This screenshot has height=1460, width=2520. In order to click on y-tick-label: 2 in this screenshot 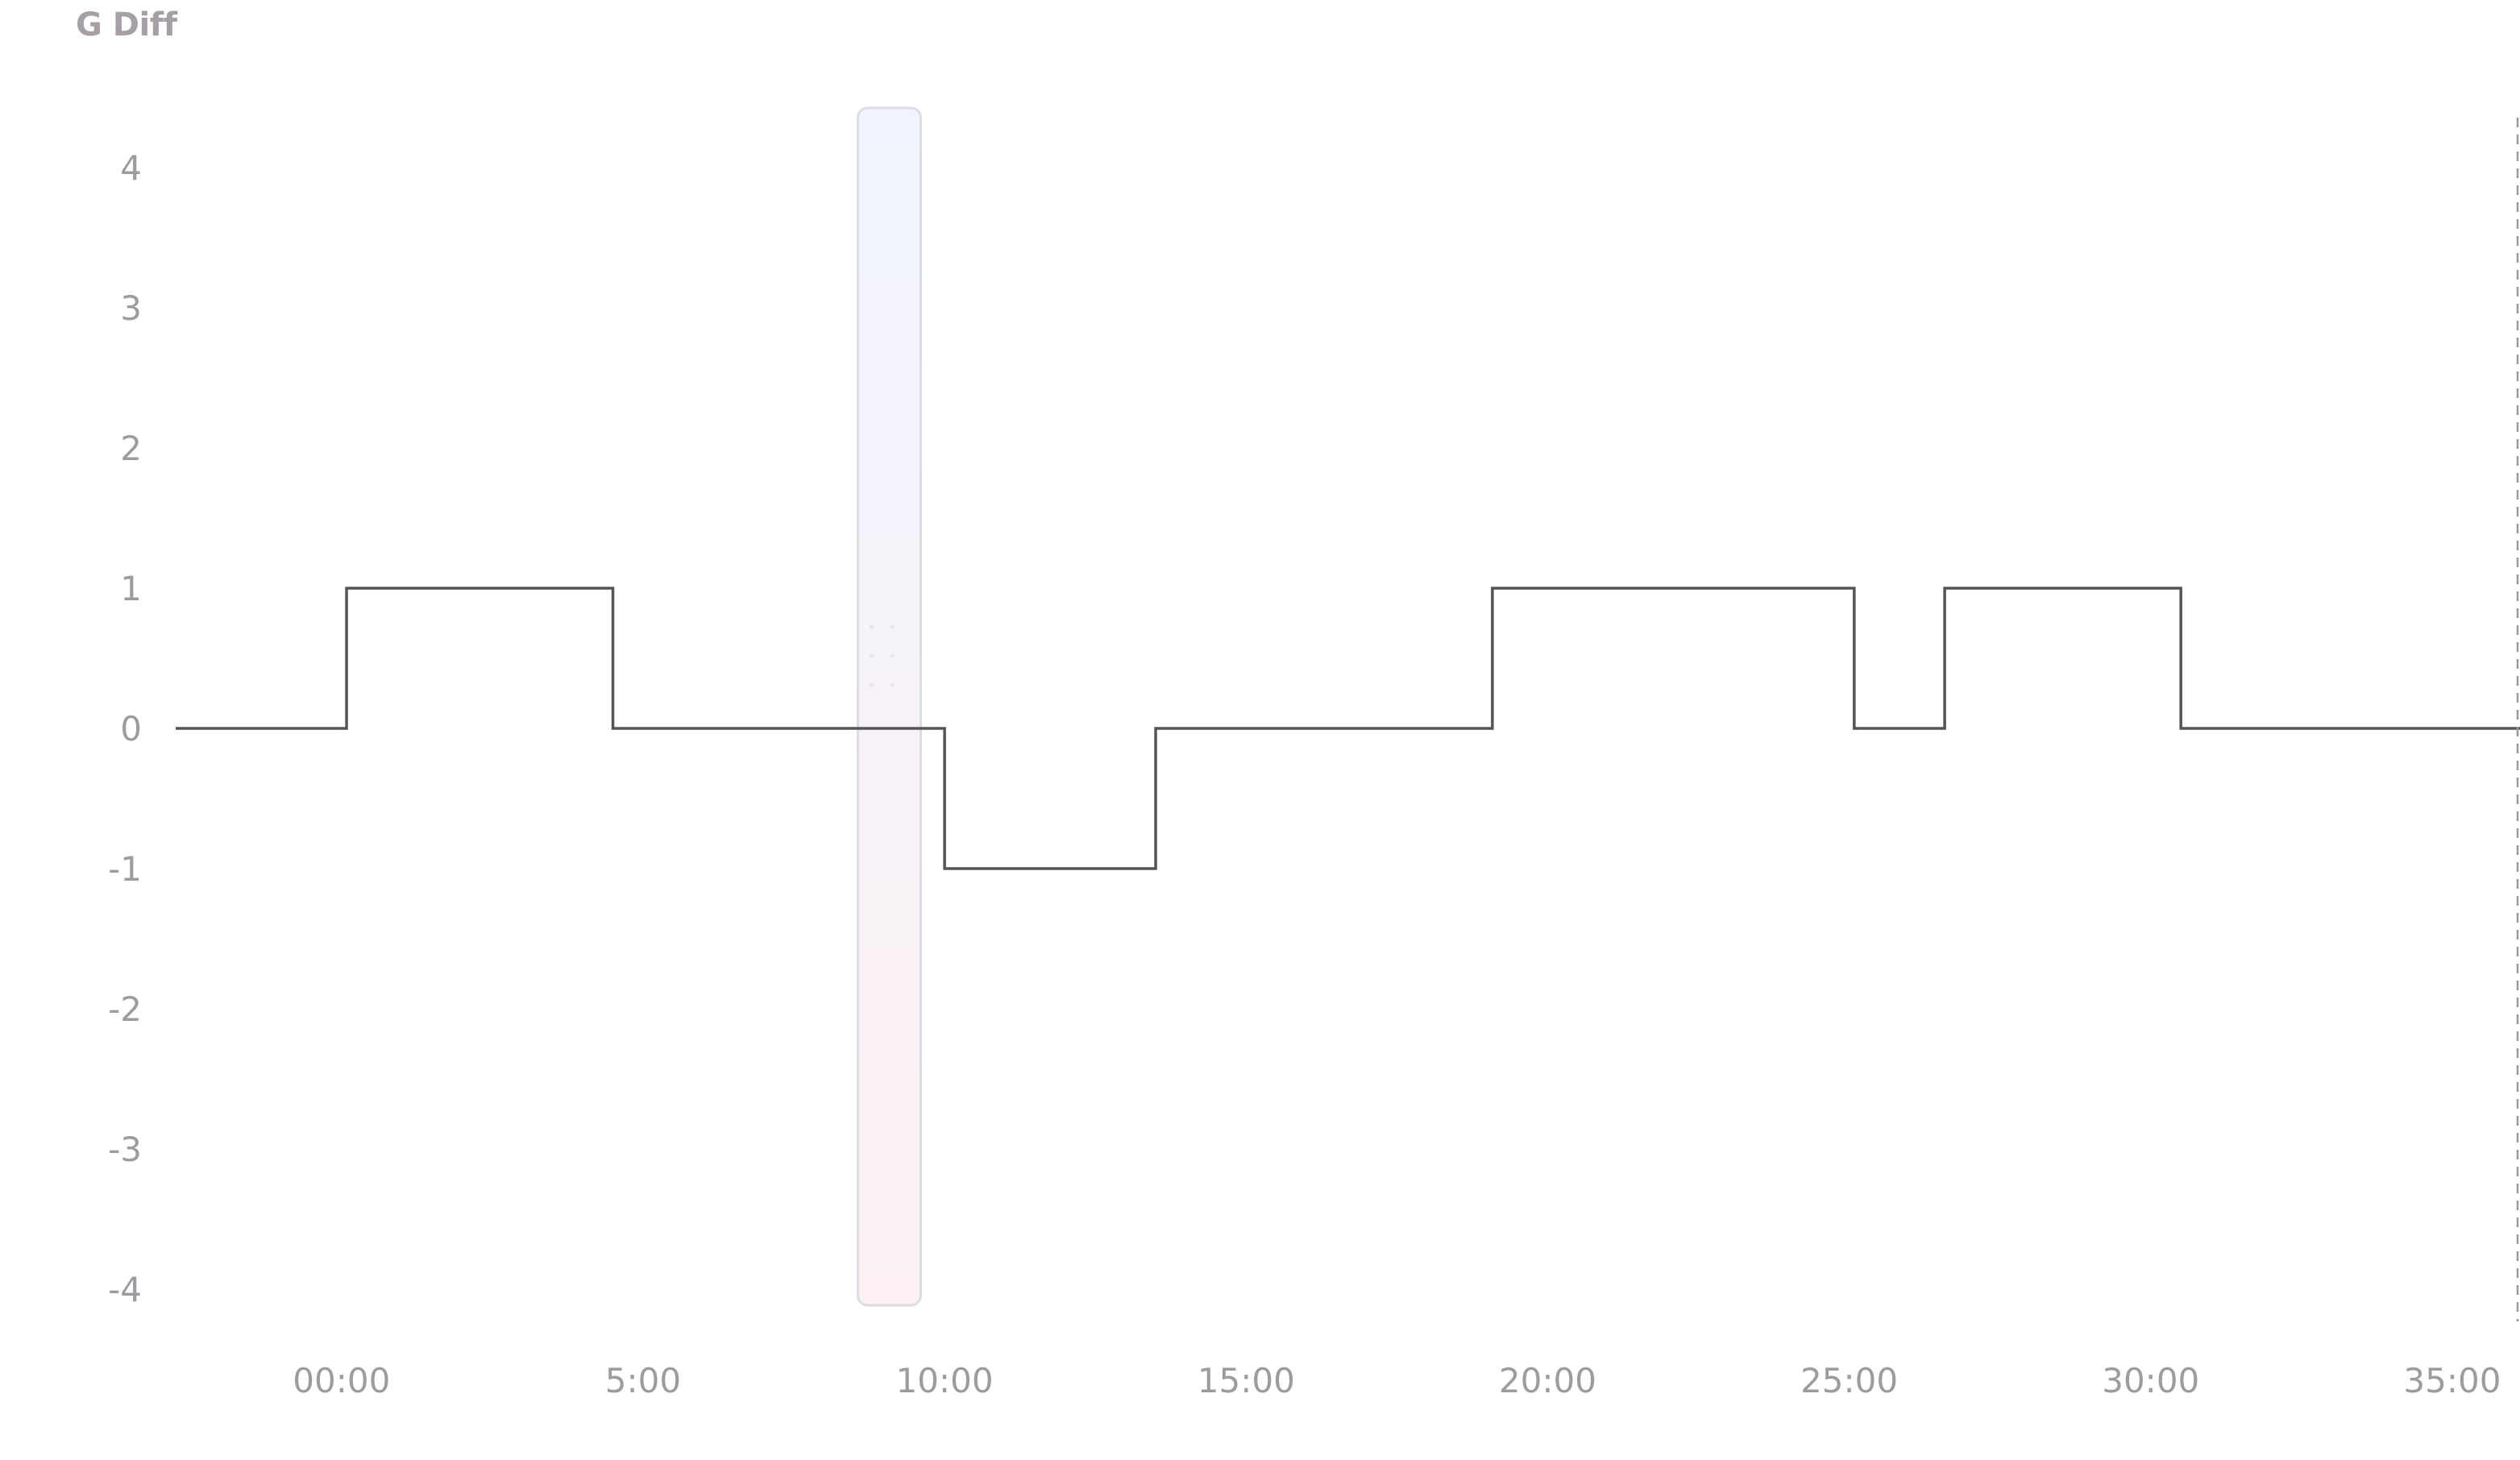, I will do `click(131, 448)`.